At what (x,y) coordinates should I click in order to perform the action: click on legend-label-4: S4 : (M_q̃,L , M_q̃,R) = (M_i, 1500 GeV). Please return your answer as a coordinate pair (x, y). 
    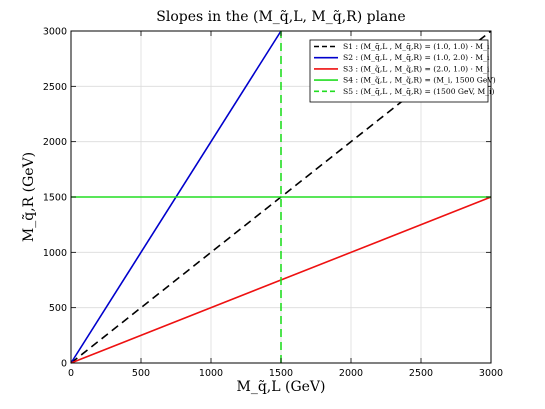
    Looking at the image, I should click on (419, 80).